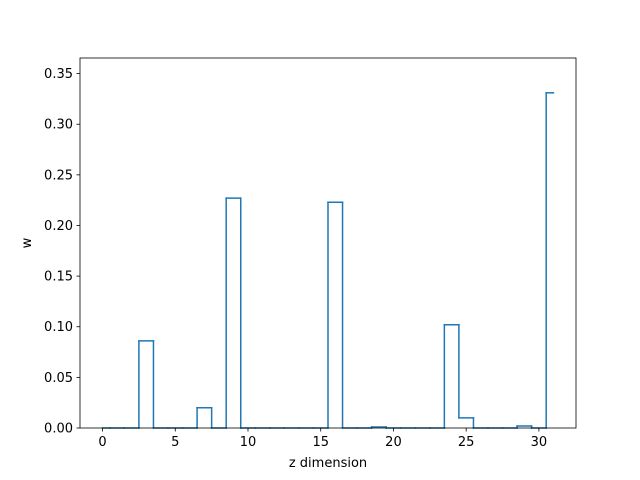 This screenshot has height=480, width=640. Describe the element at coordinates (58, 327) in the screenshot. I see `y-tick-label: 0.10` at that location.